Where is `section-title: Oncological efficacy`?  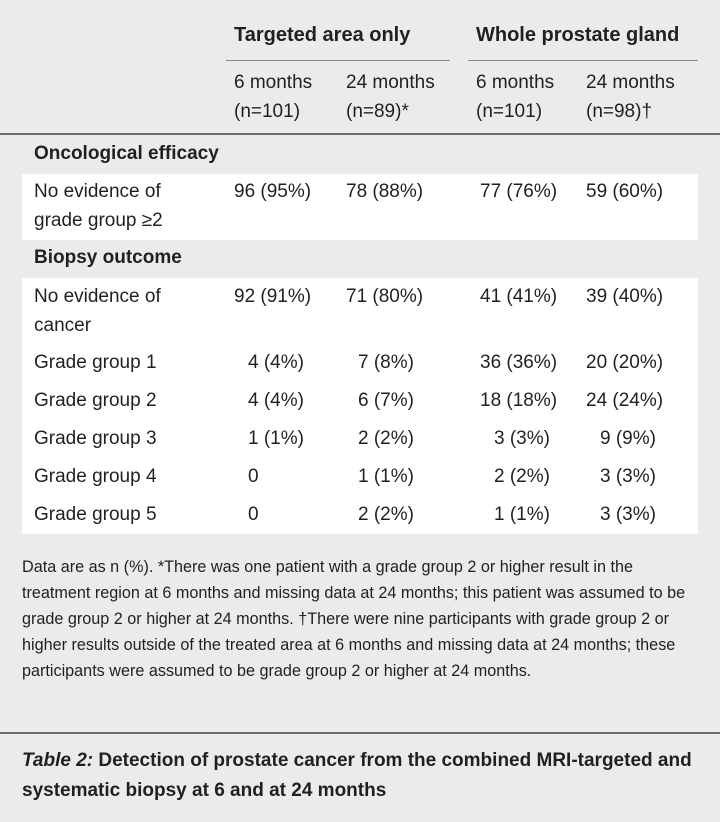 section-title: Oncological efficacy is located at coordinates (126, 153).